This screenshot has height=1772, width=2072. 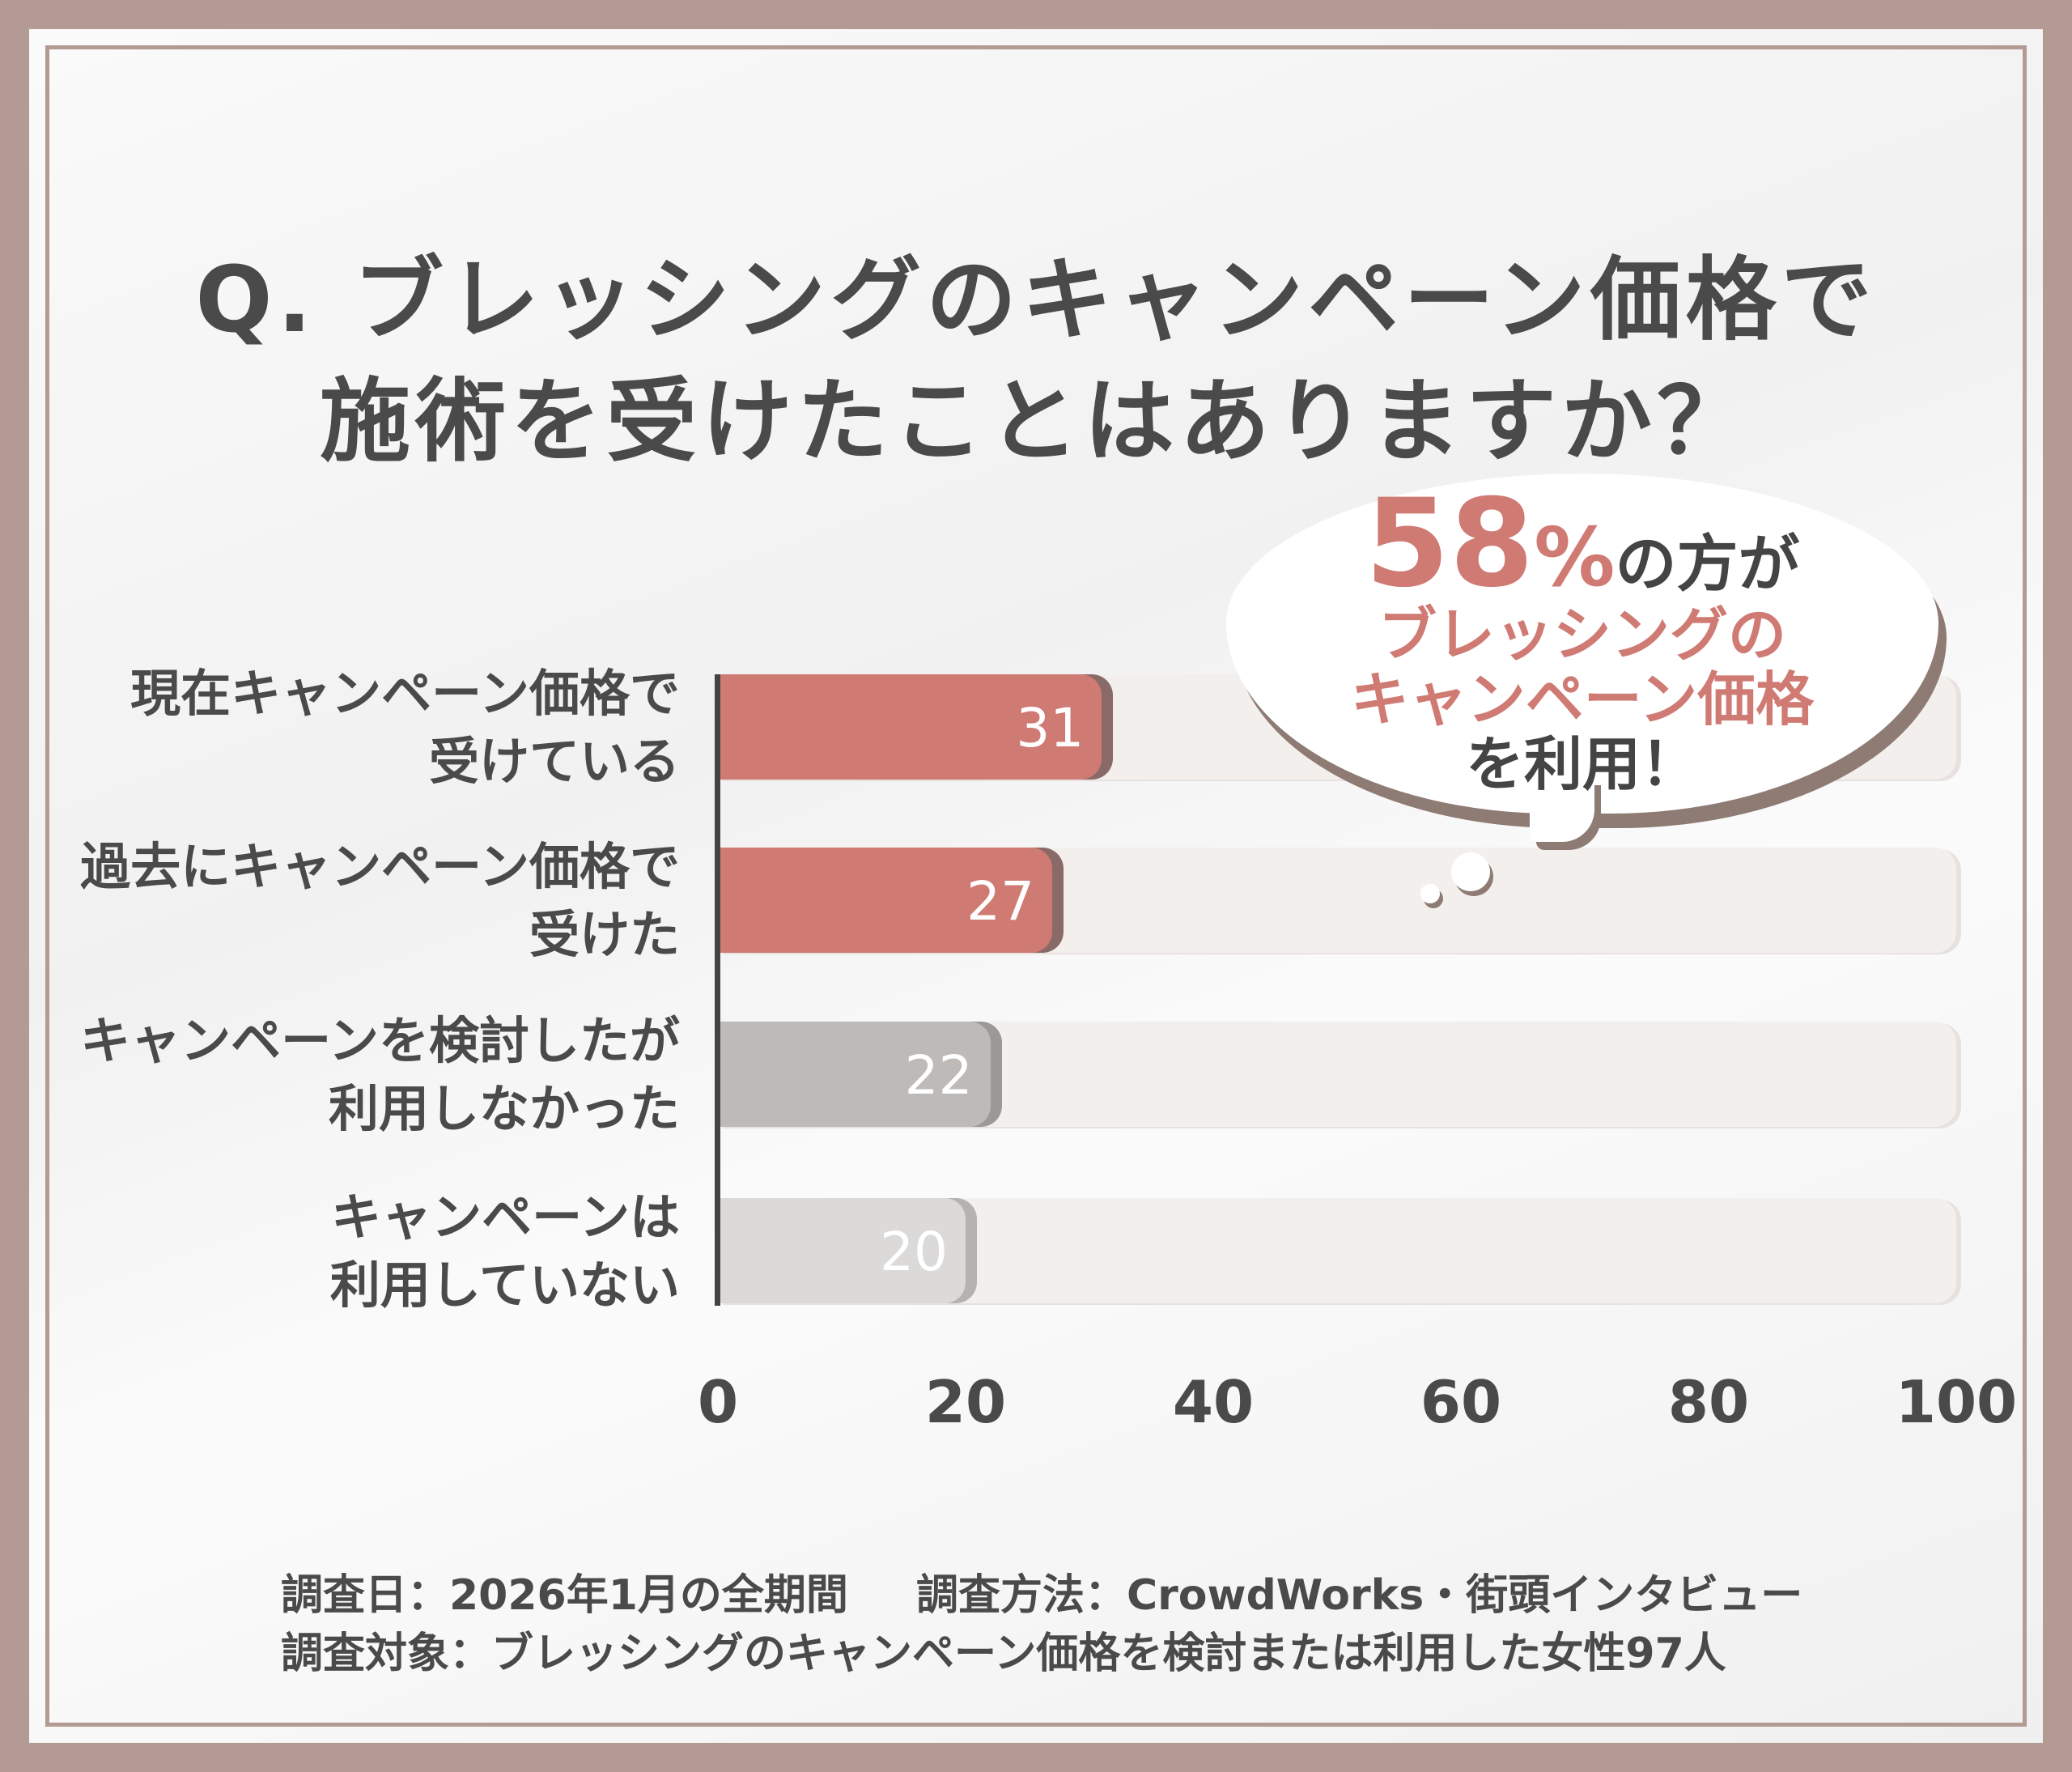 I want to click on callout-dot-small, so click(x=1430, y=893).